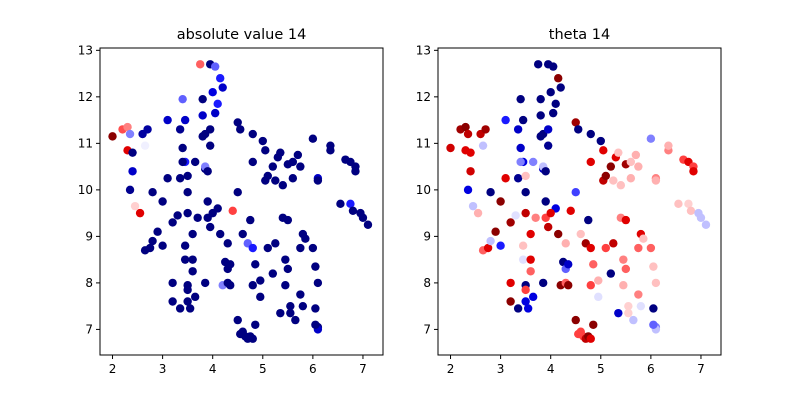 The width and height of the screenshot is (800, 400). I want to click on y-tick-label: 12, so click(423, 97).